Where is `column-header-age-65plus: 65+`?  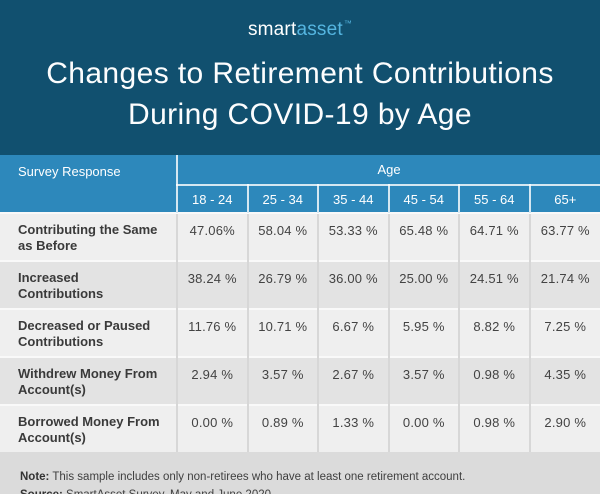
column-header-age-65plus: 65+ is located at coordinates (564, 199).